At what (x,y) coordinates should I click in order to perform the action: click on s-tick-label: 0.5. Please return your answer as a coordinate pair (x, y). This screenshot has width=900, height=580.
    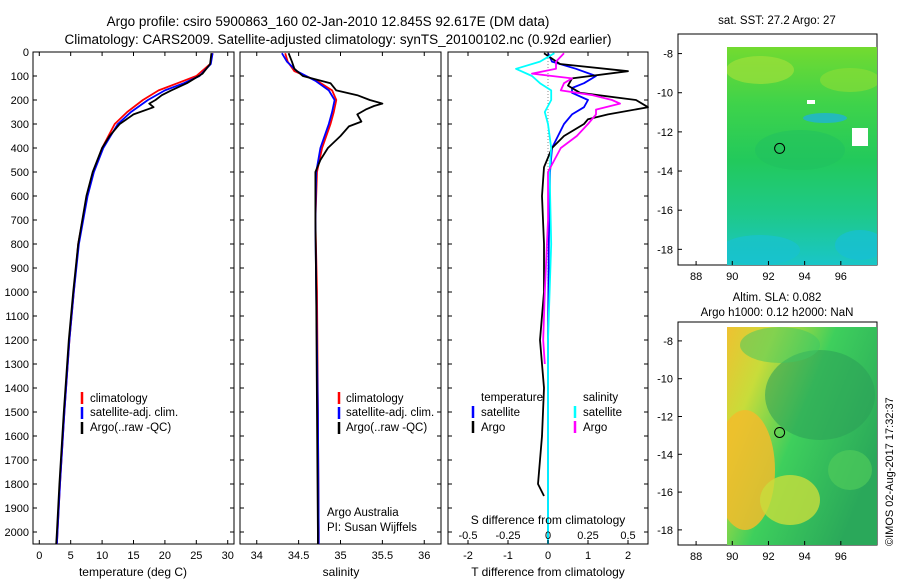
    Looking at the image, I should click on (627, 536).